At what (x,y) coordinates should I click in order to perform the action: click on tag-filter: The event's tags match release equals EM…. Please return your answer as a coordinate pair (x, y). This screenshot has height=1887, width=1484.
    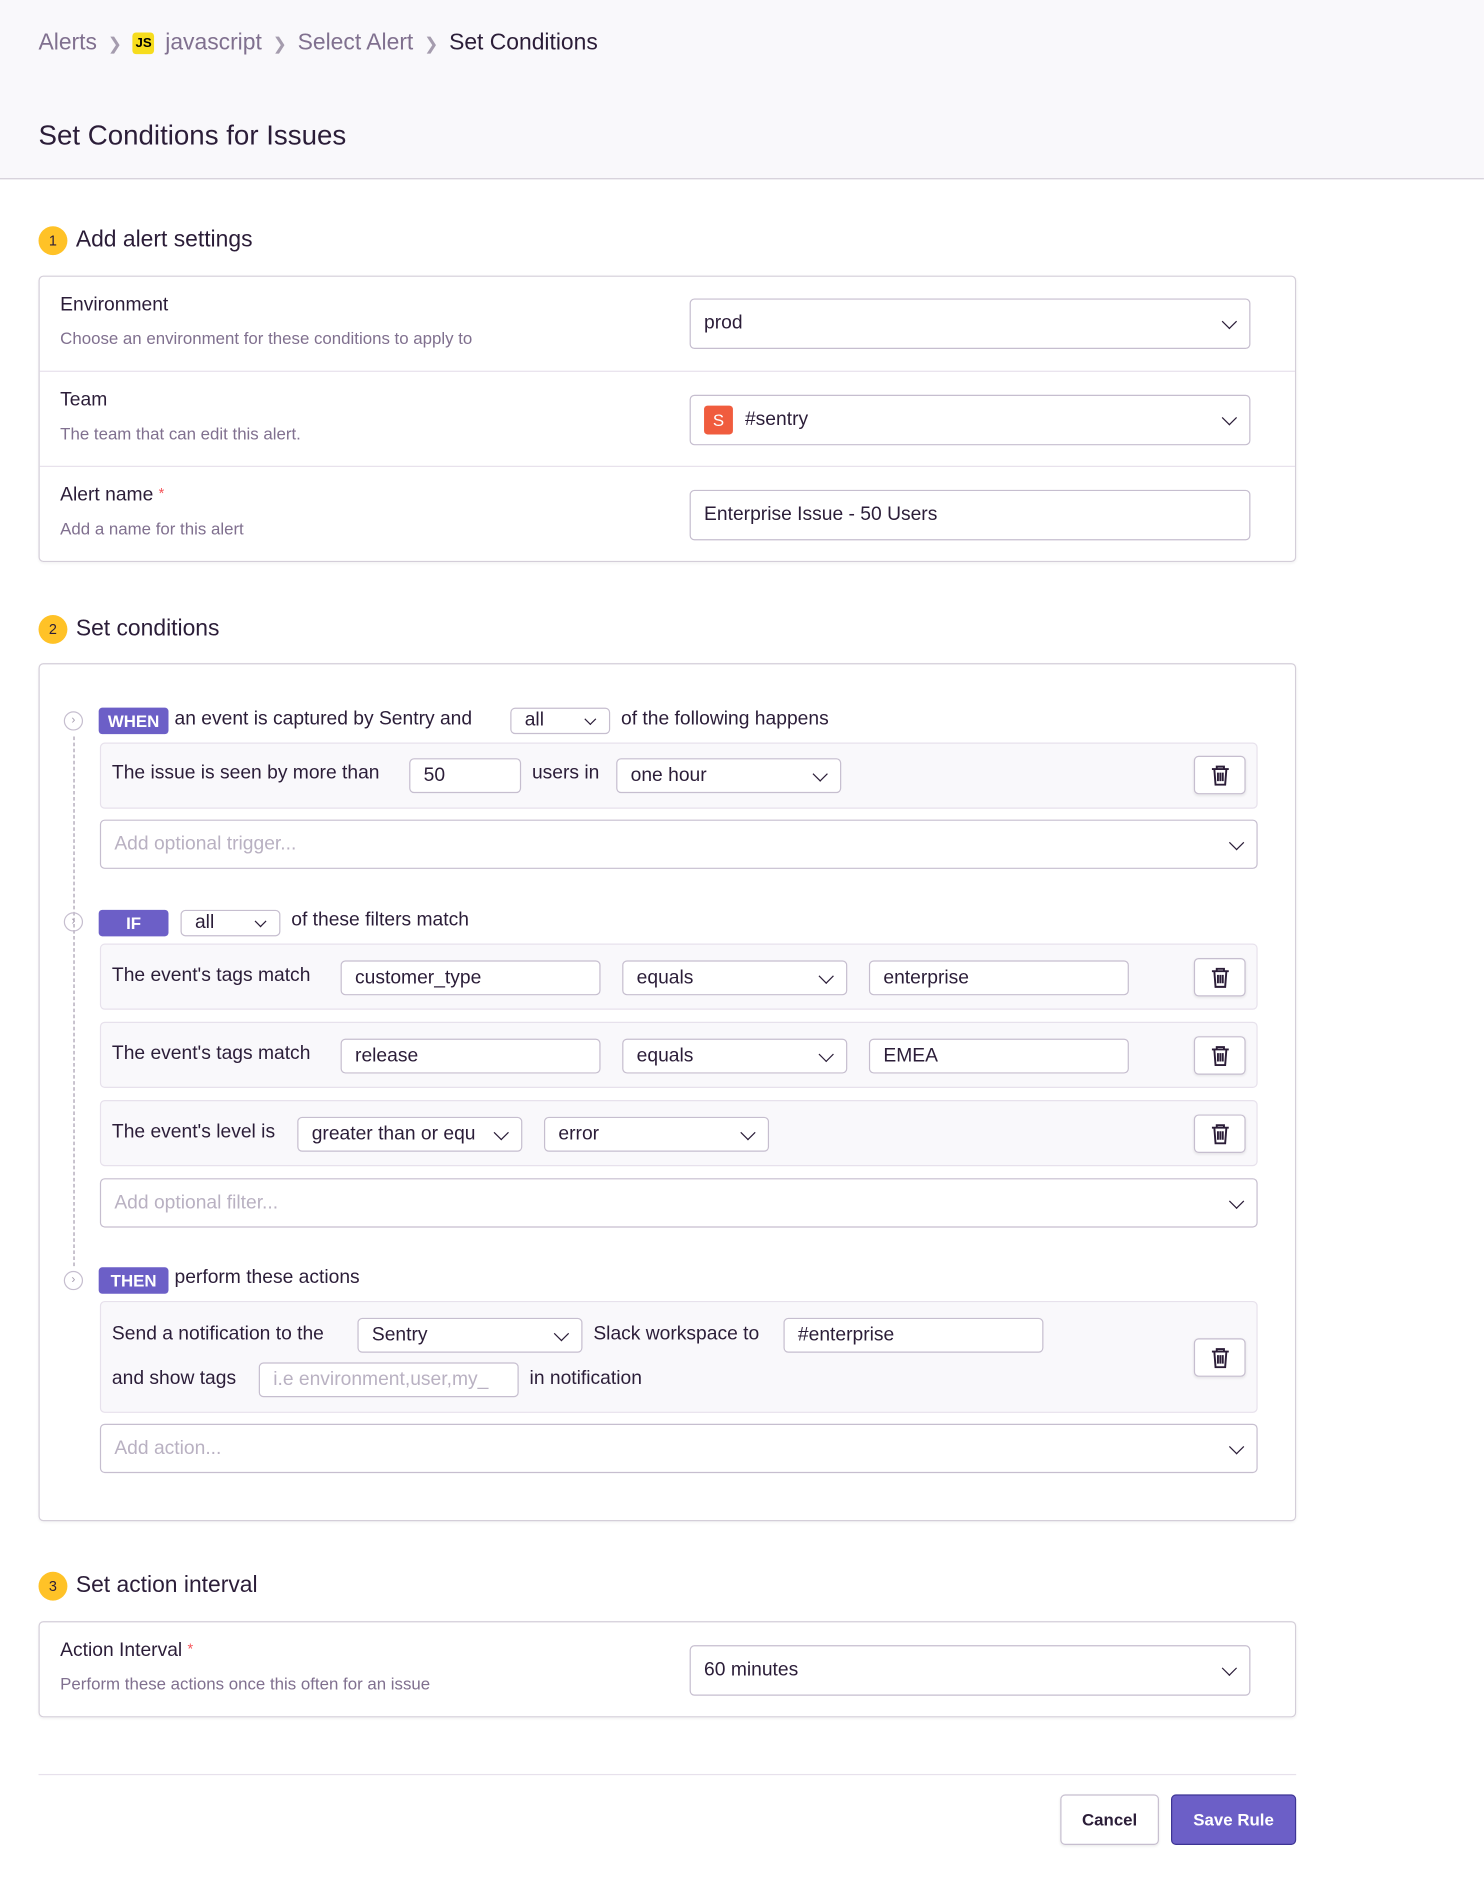
    Looking at the image, I should click on (678, 1054).